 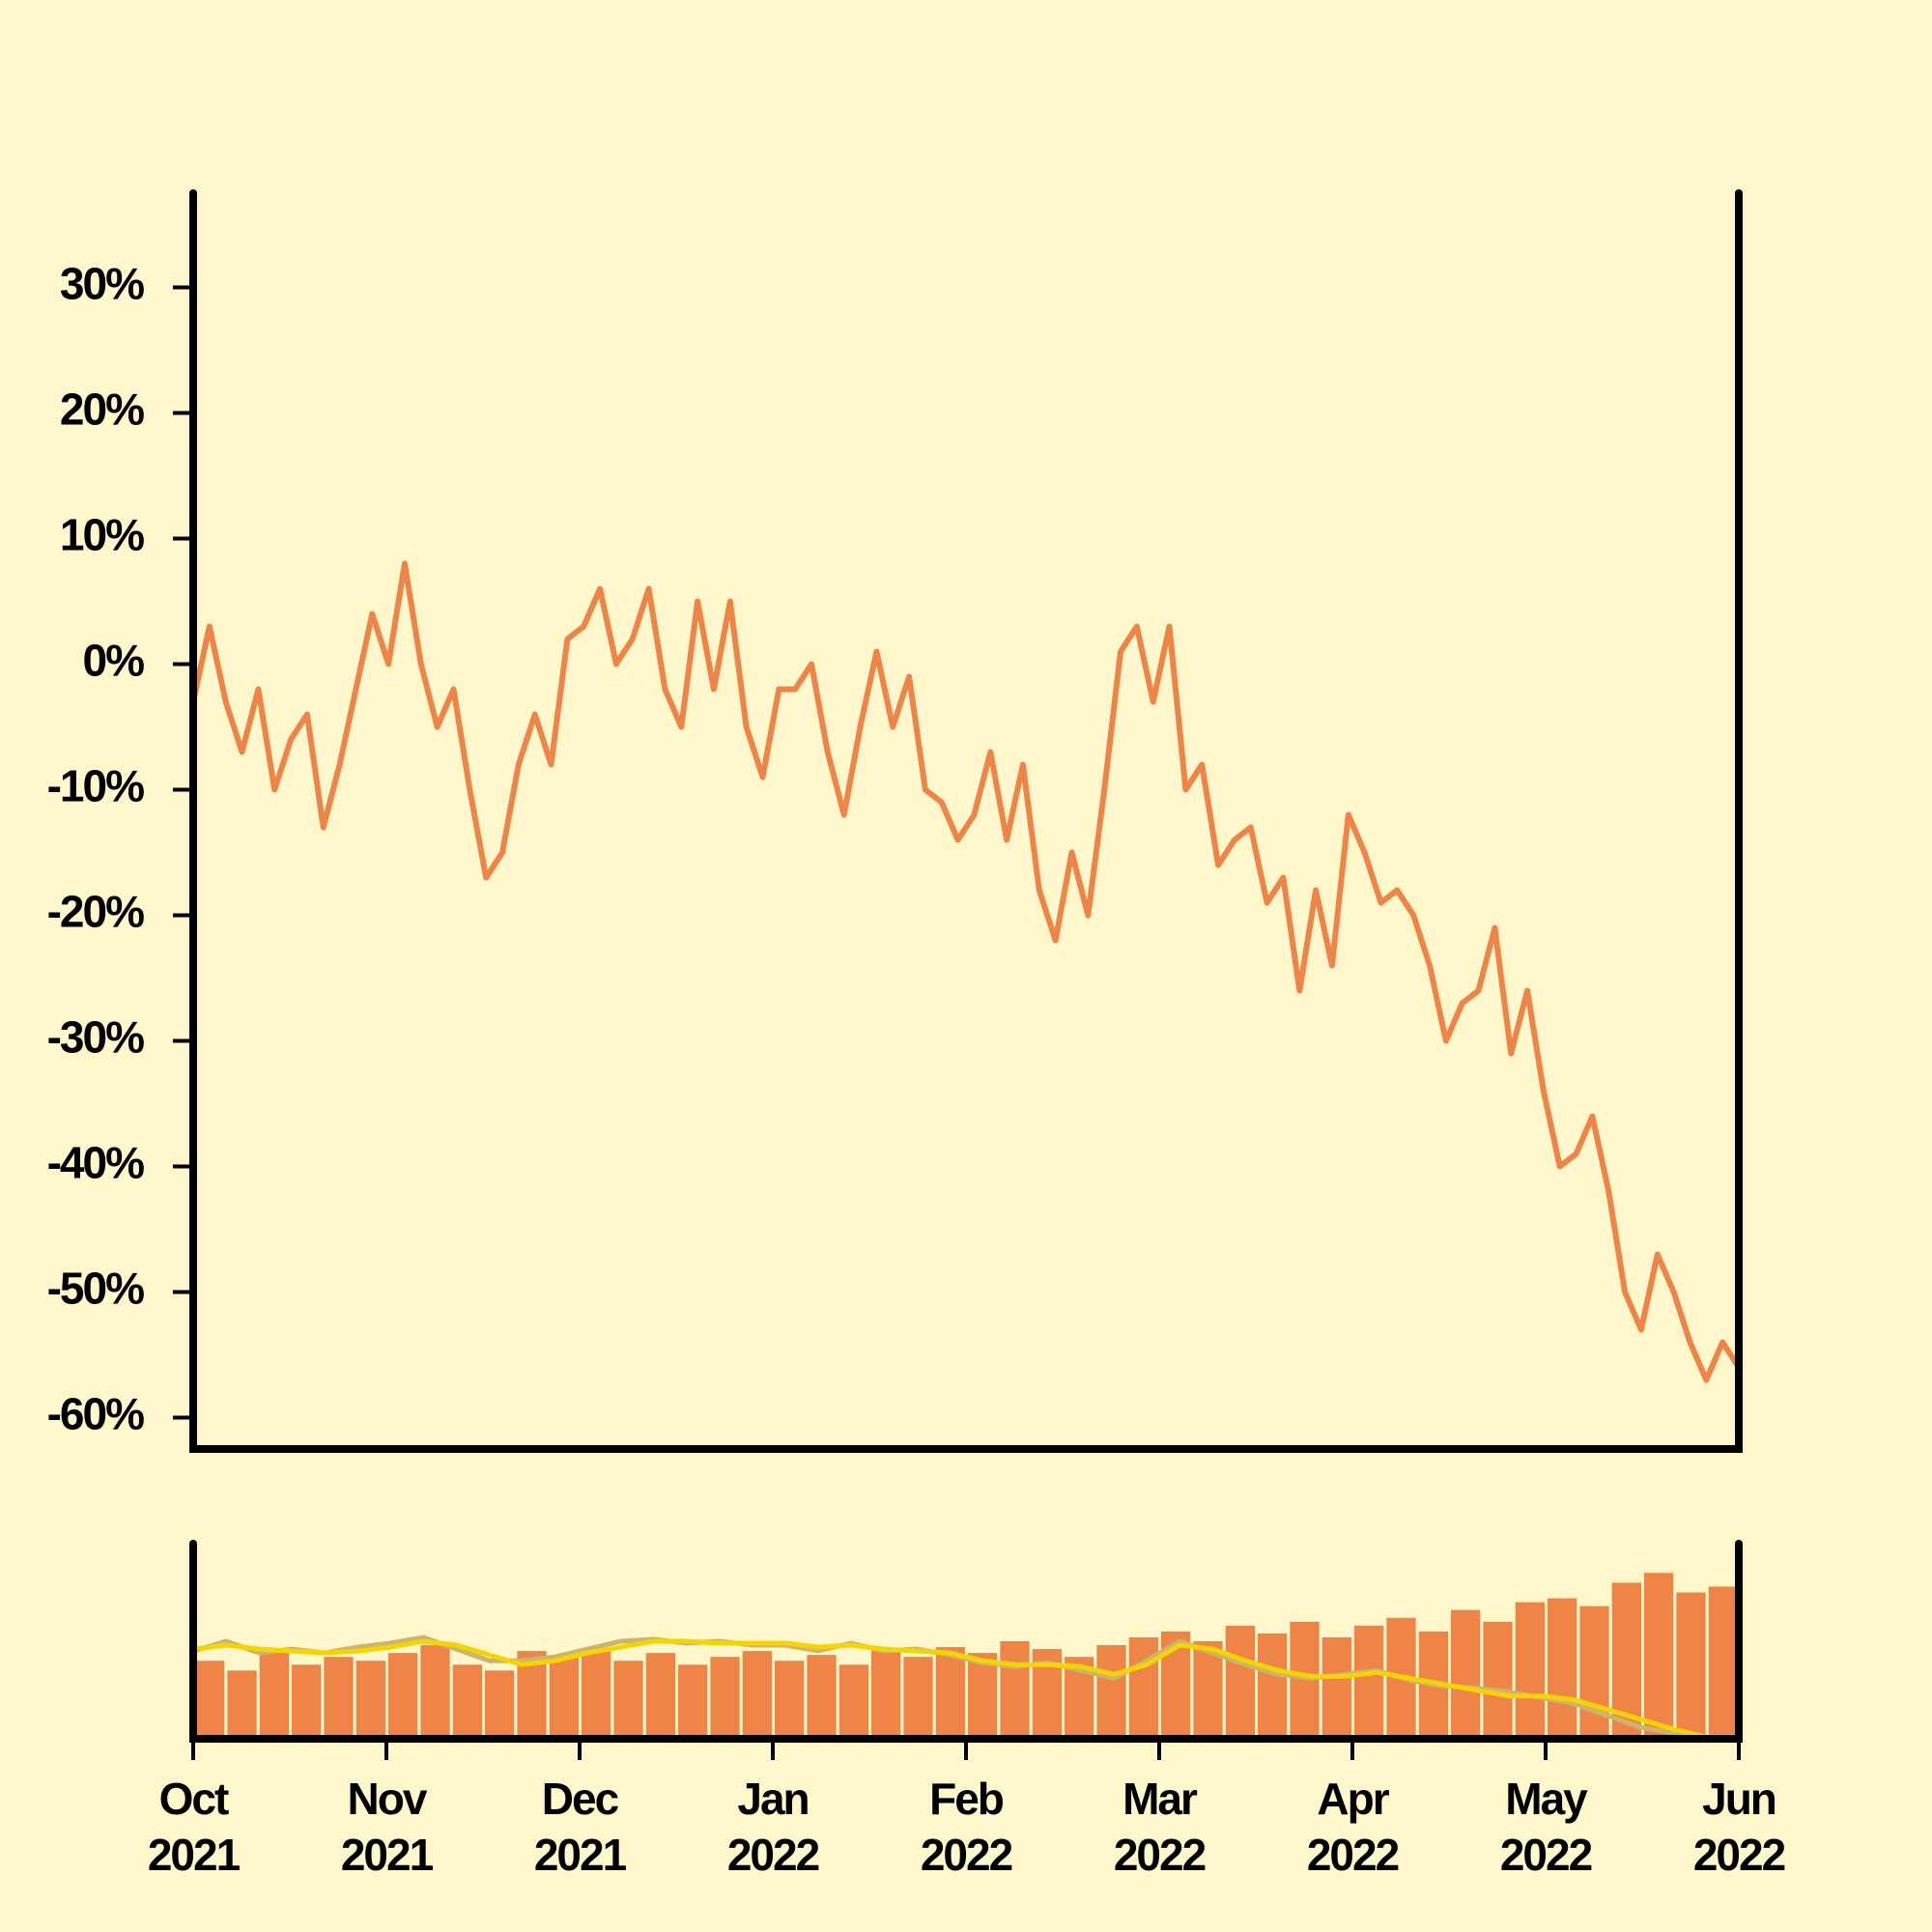 What do you see at coordinates (773, 1827) in the screenshot?
I see `x-tick-label: Jan 2022` at bounding box center [773, 1827].